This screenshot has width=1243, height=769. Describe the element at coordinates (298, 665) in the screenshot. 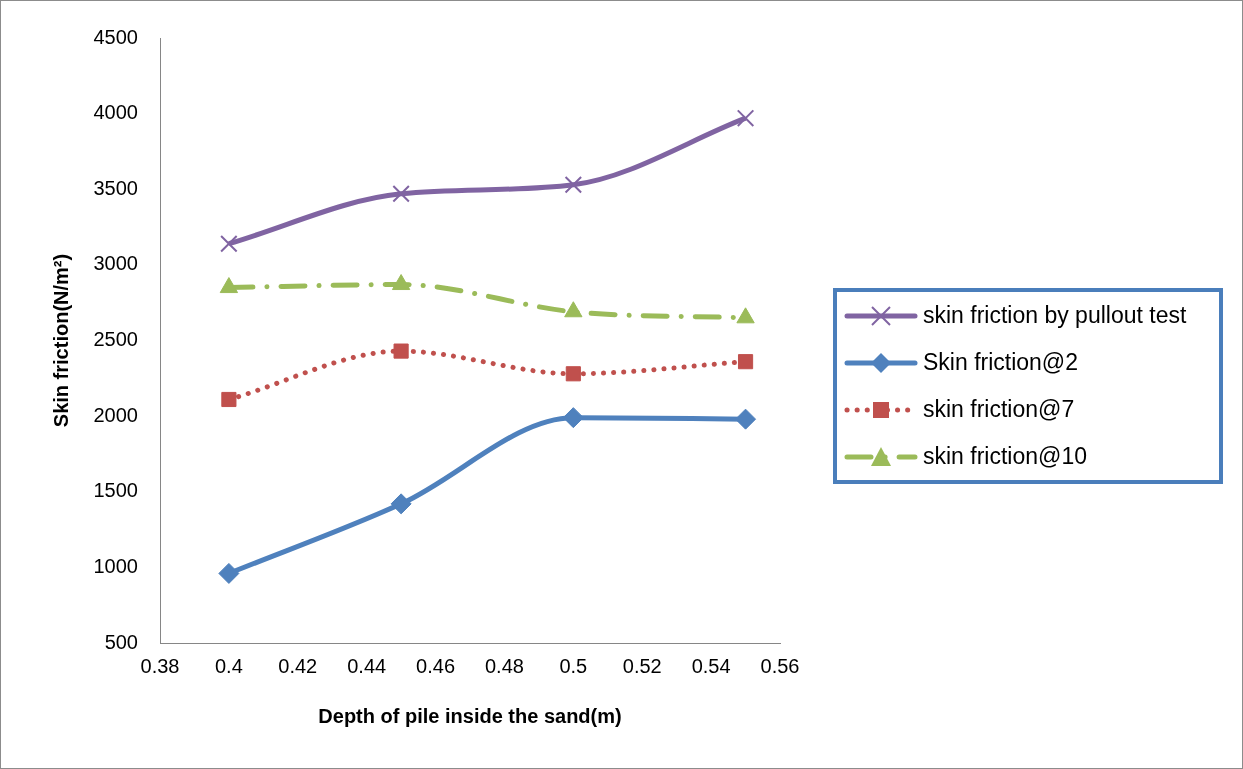

I see `x-tick-label: 0.42` at that location.